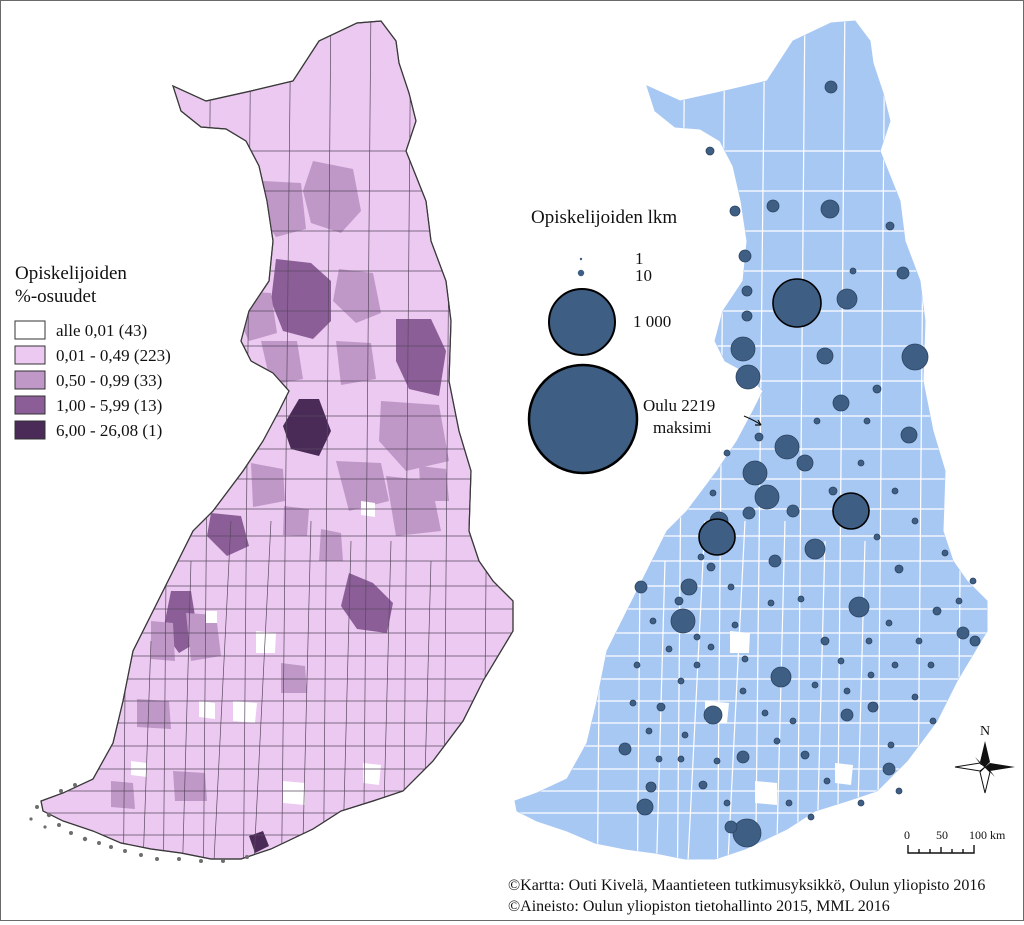 The height and width of the screenshot is (925, 1024). What do you see at coordinates (109, 405) in the screenshot?
I see `legend-label-3: 1,00 - 5,99 (13)` at bounding box center [109, 405].